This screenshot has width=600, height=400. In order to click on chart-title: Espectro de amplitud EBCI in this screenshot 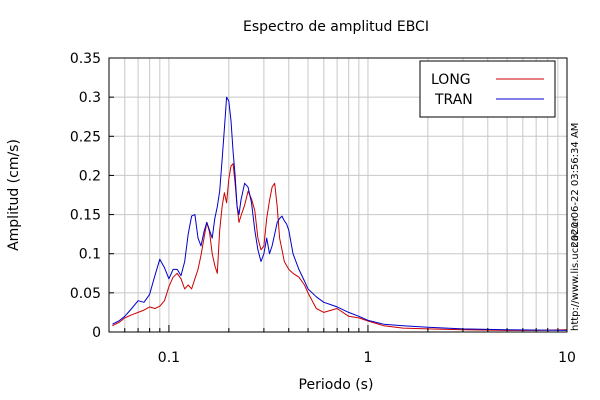, I will do `click(336, 27)`.